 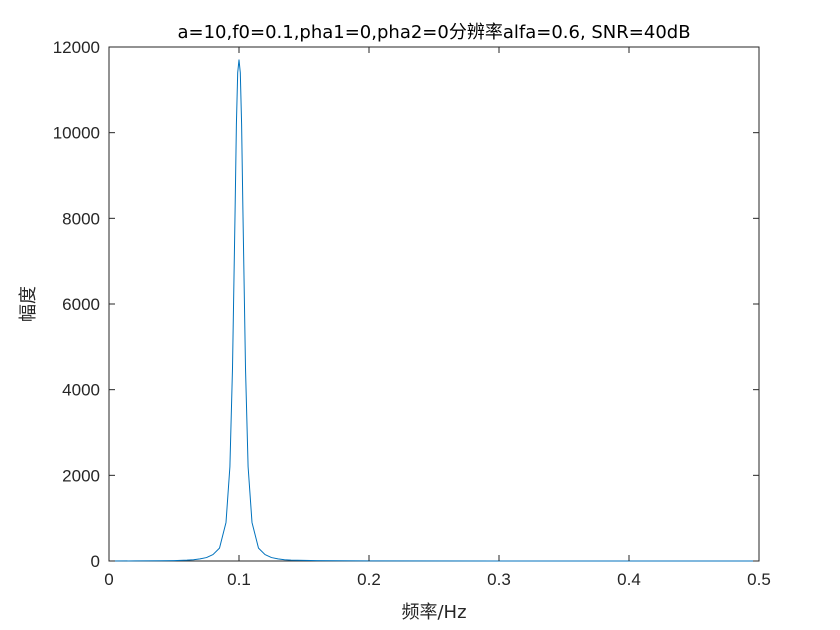 I want to click on x-tick-label: 0.3, so click(x=499, y=579).